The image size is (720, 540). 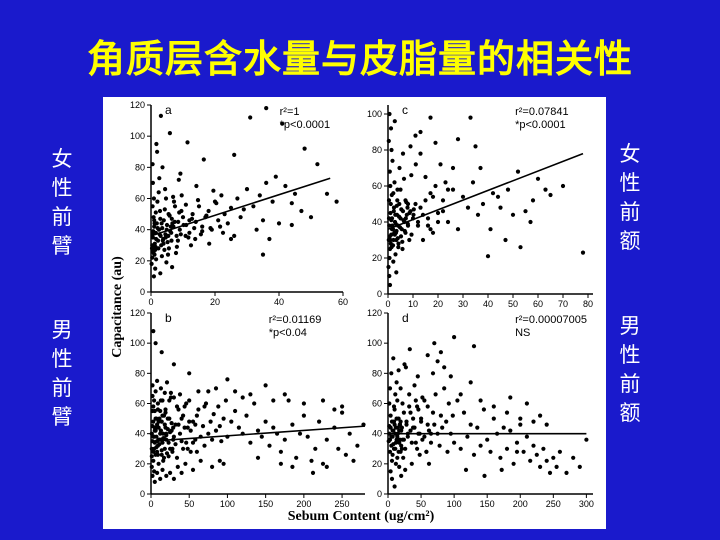 I want to click on y-tick-label-c: 60, so click(x=377, y=186).